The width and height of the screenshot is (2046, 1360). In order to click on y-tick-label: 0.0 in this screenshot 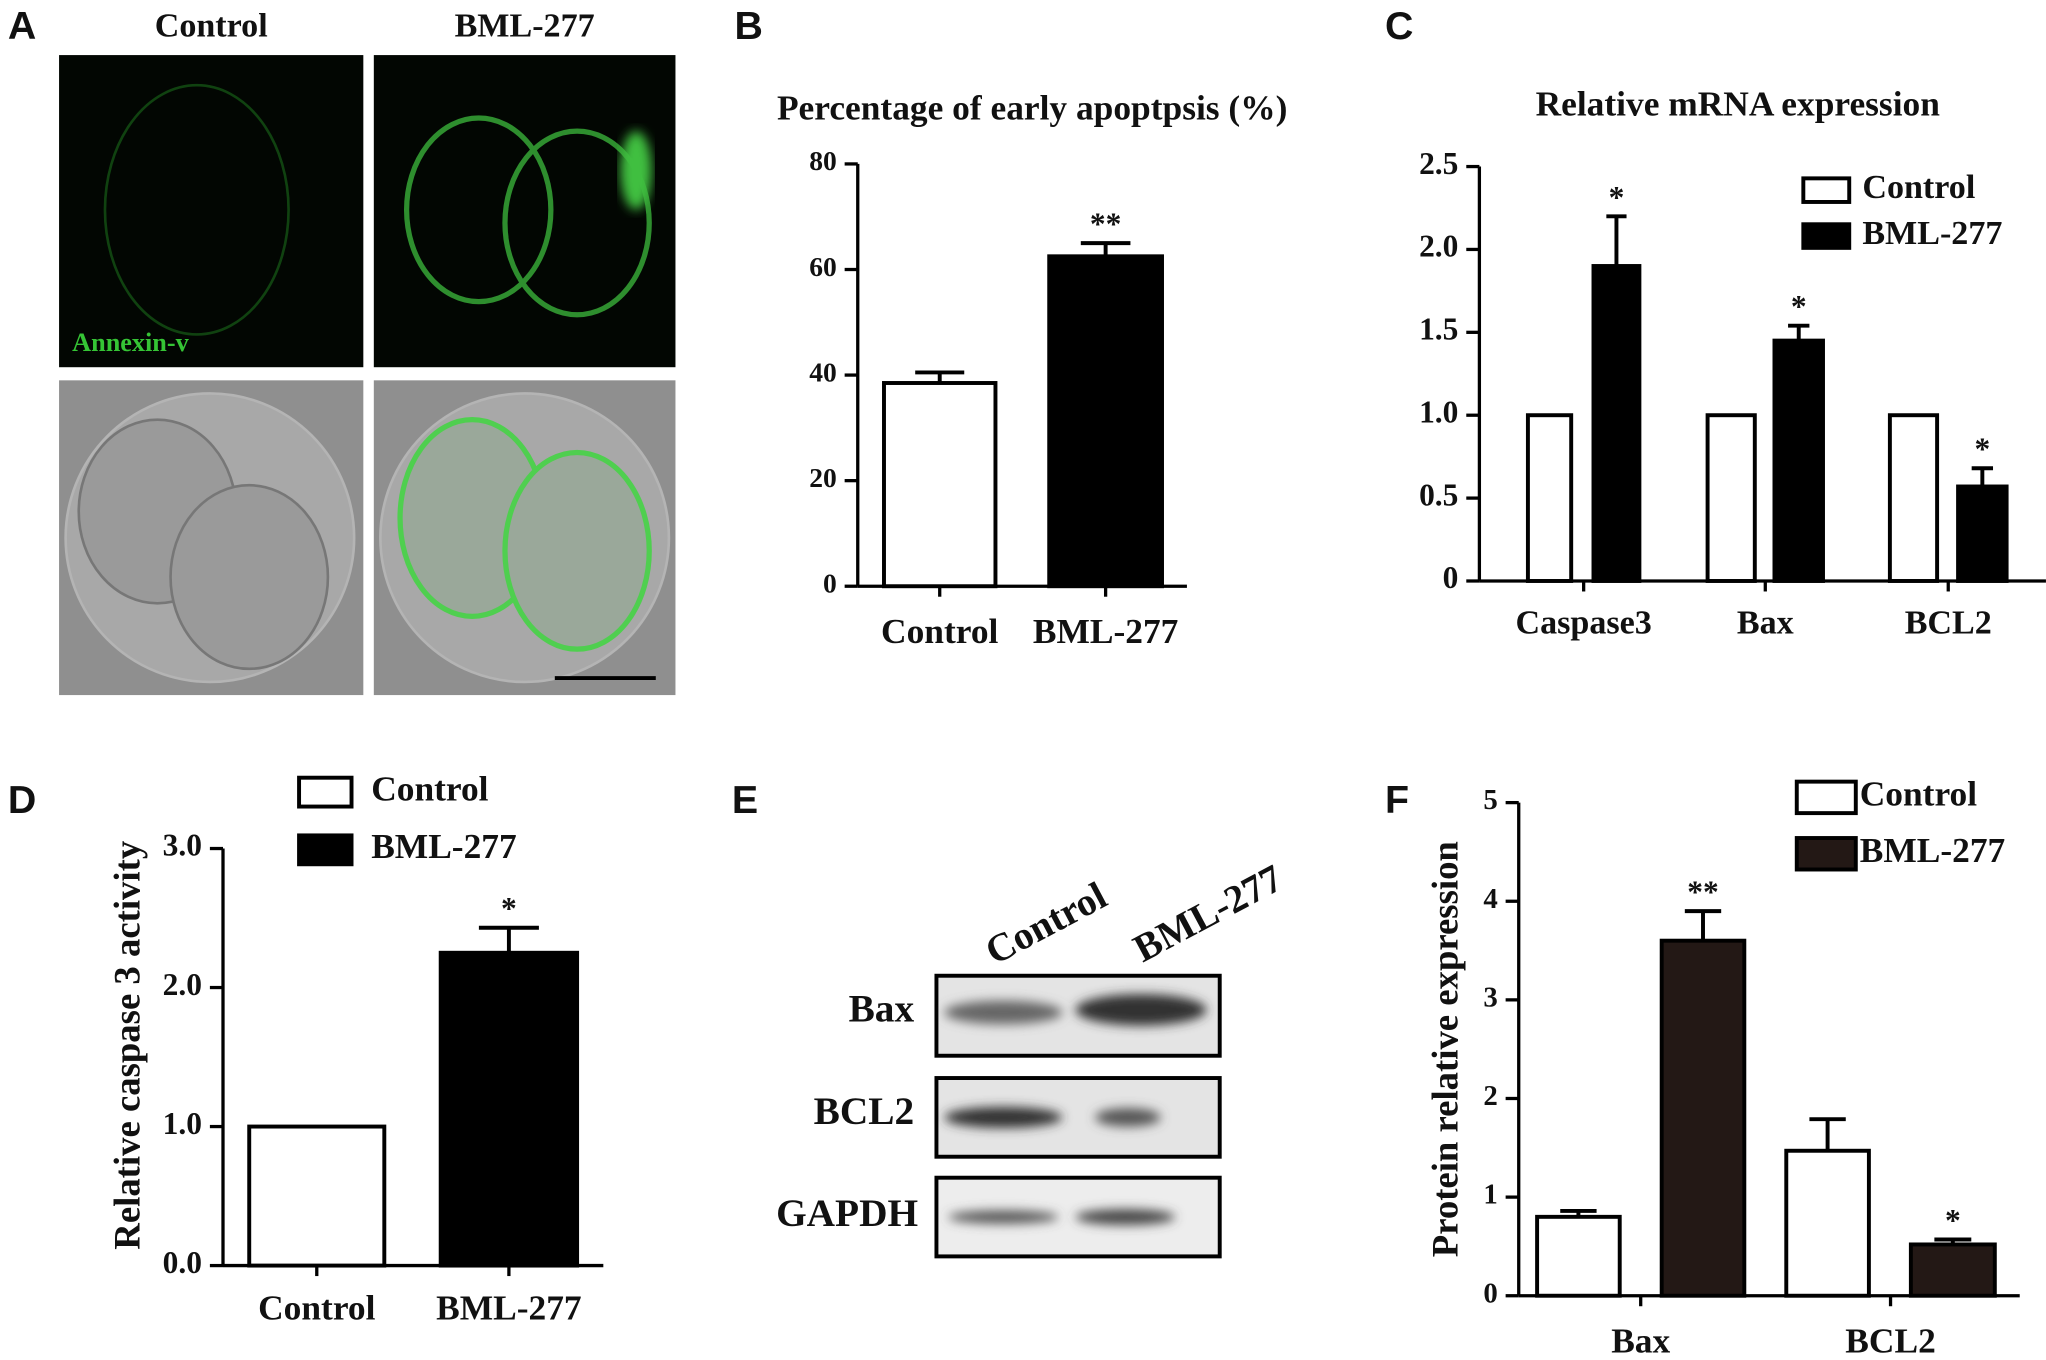, I will do `click(182, 1262)`.